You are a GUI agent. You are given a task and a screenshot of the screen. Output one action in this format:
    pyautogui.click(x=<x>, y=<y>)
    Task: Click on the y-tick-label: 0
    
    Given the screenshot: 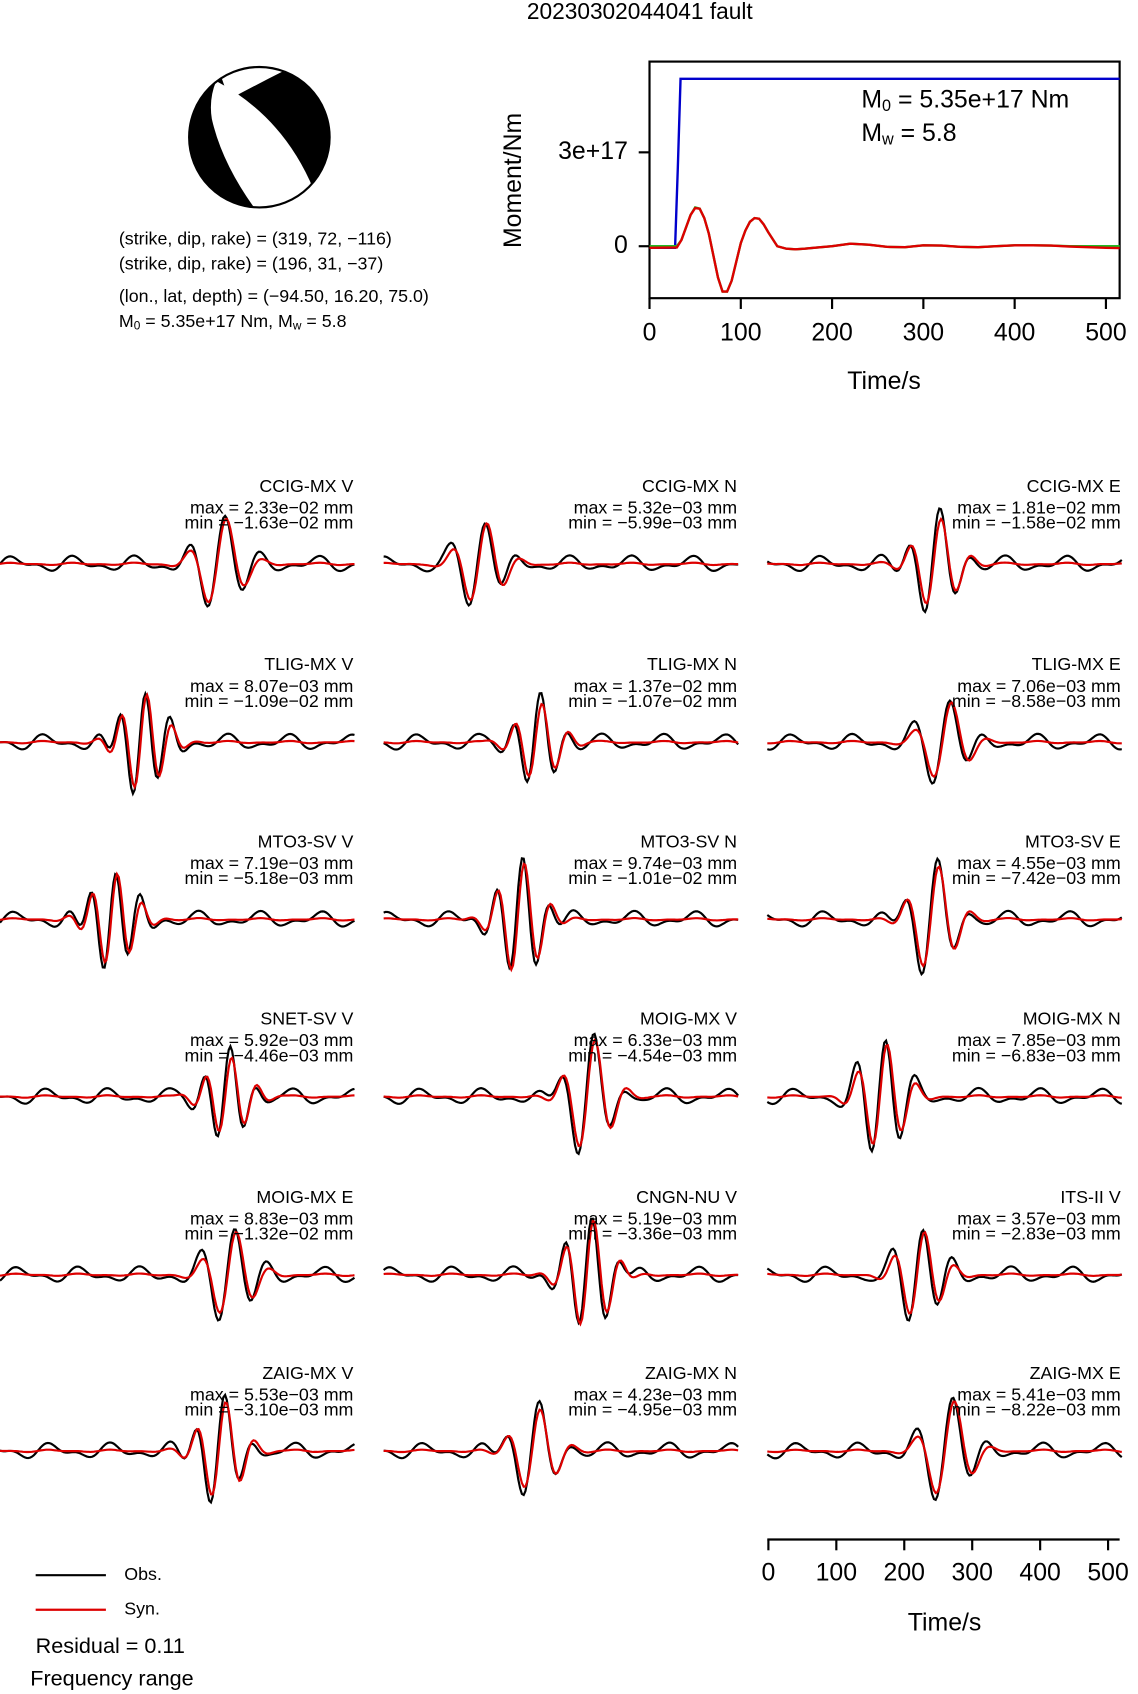 What is the action you would take?
    pyautogui.click(x=621, y=245)
    